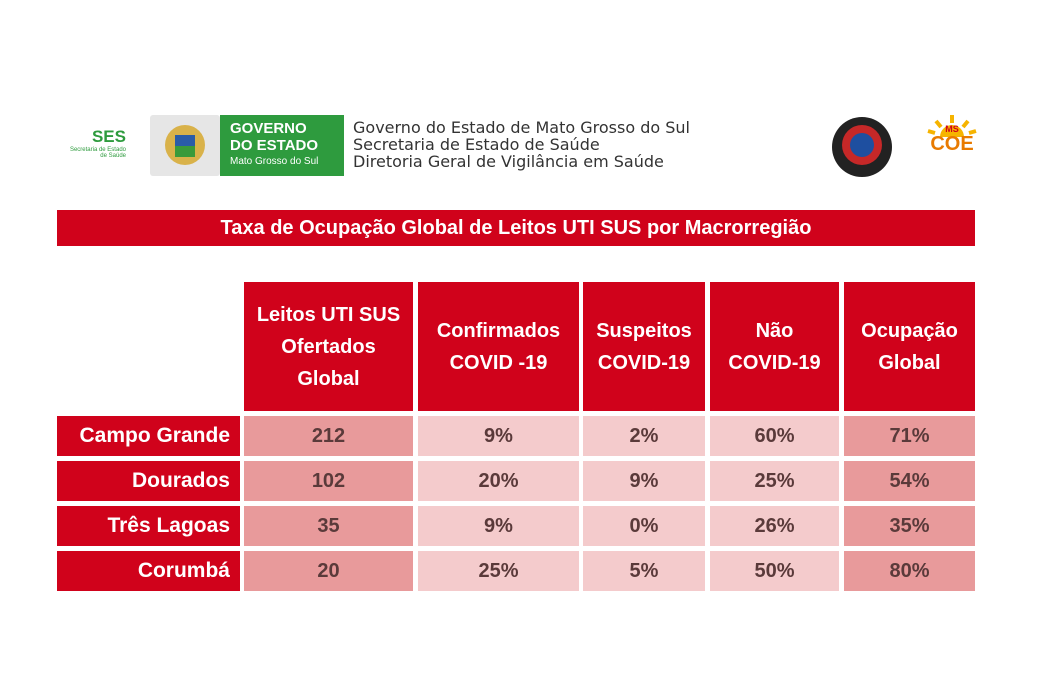  I want to click on emblem, so click(185, 145).